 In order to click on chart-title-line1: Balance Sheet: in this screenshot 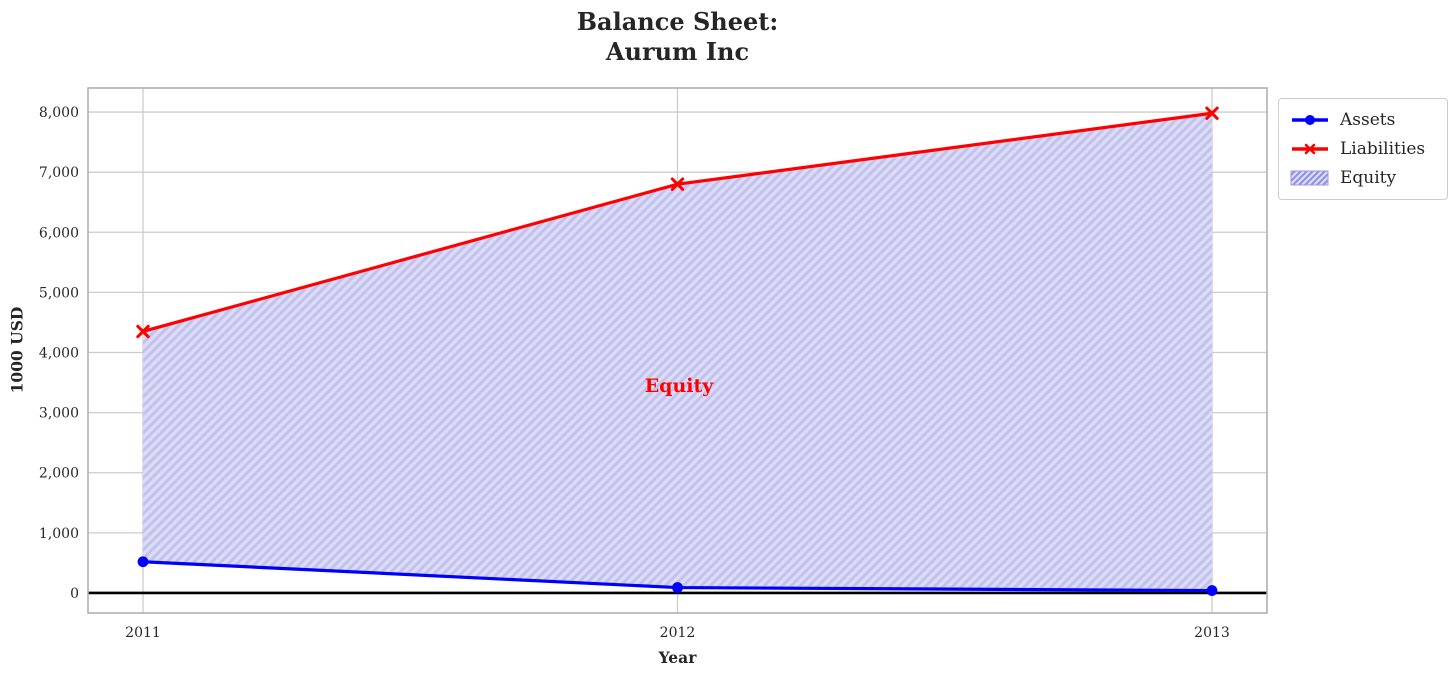, I will do `click(677, 21)`.